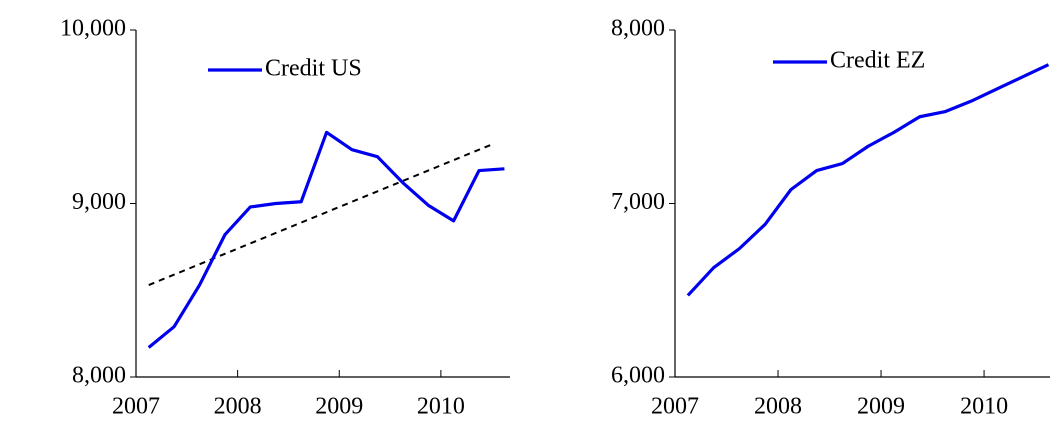  Describe the element at coordinates (320, 214) in the screenshot. I see `trend-line` at that location.